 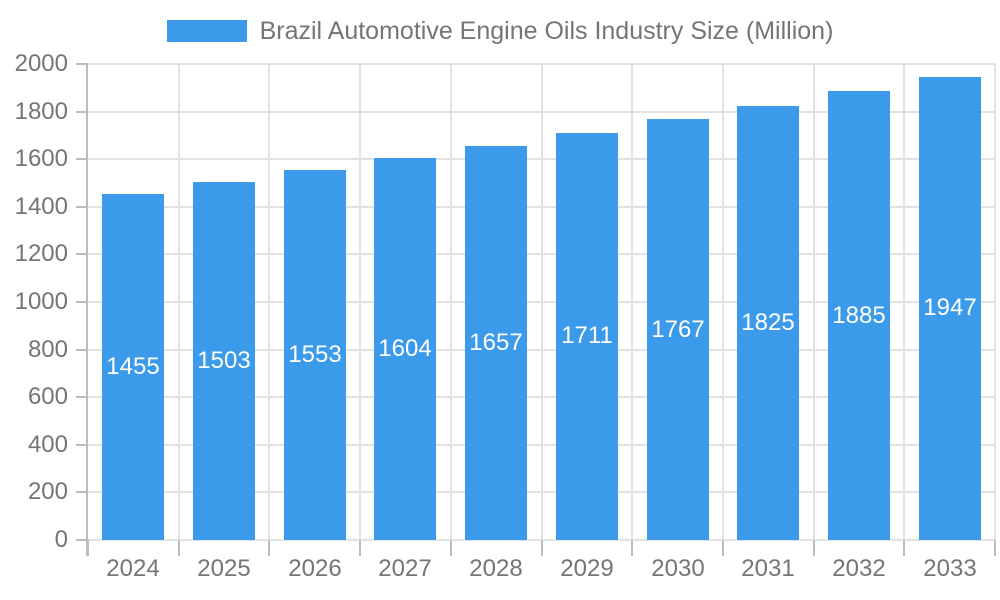 I want to click on bar-2026, so click(x=315, y=355).